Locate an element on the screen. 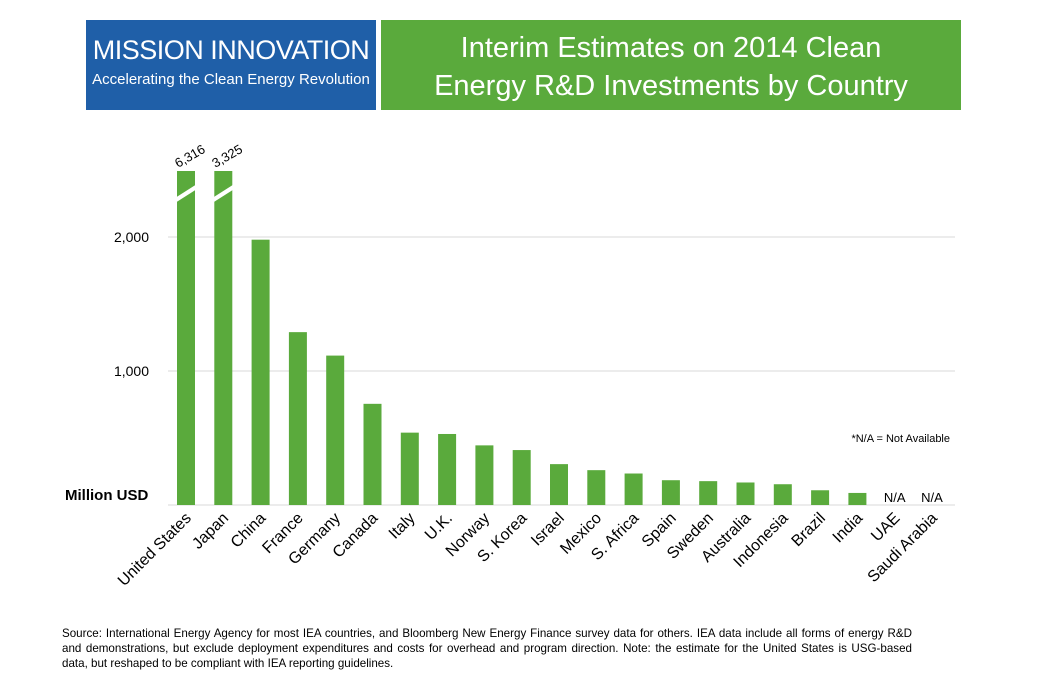 The image size is (1049, 698). x-tick-label: Brazil is located at coordinates (809, 530).